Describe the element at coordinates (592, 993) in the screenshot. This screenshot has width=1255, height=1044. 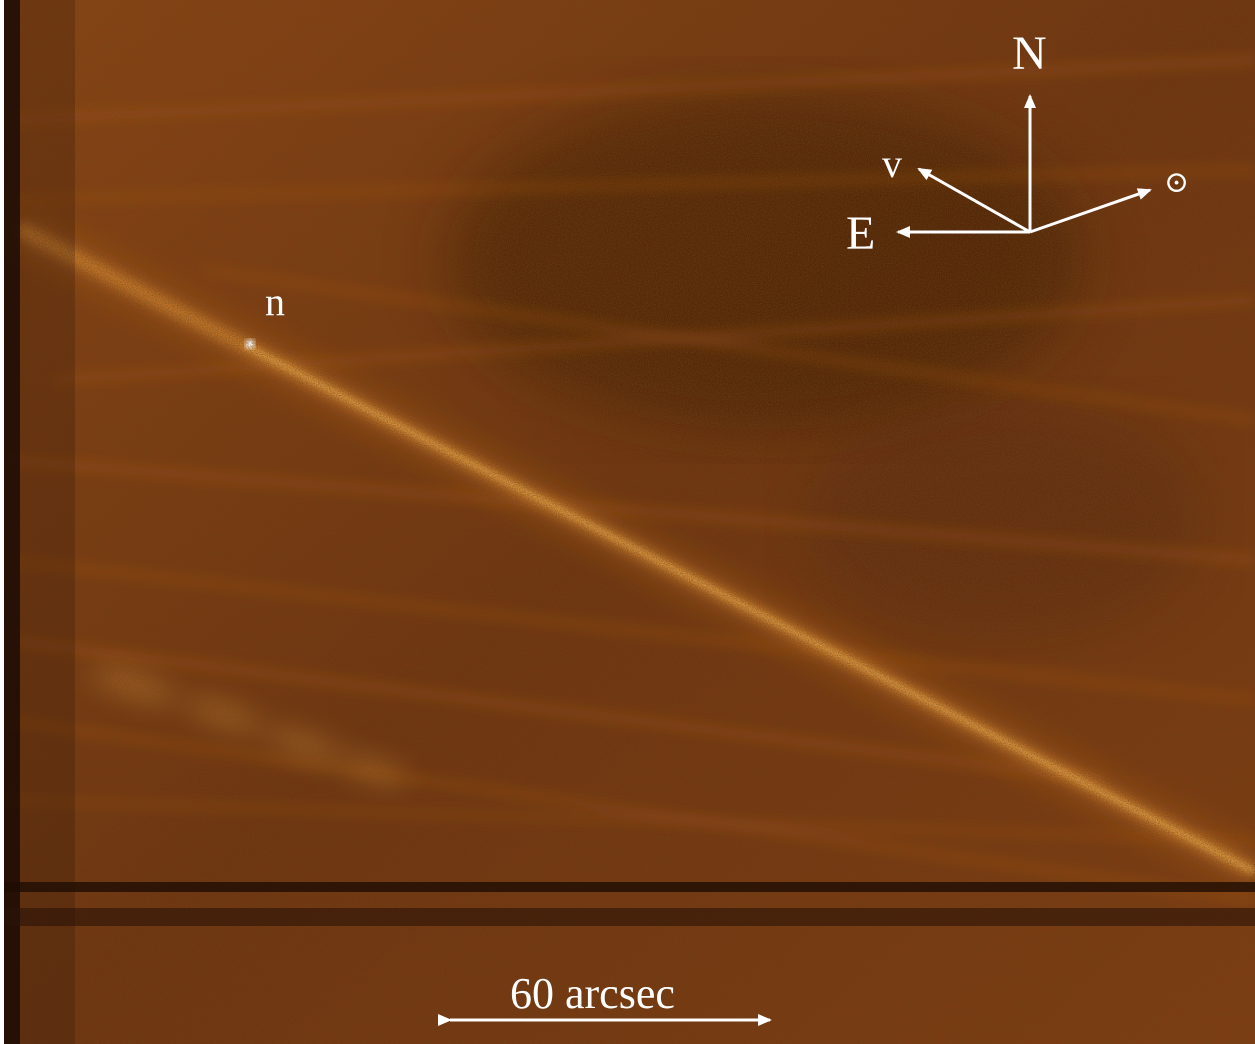
I see `scale-bar-label: 60 arcsec` at that location.